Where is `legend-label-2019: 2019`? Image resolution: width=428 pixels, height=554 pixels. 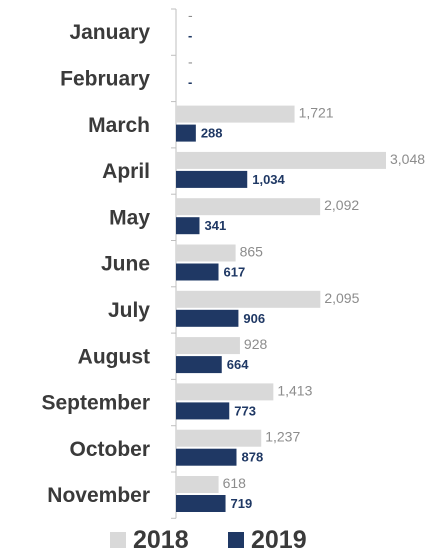 legend-label-2019: 2019 is located at coordinates (279, 540).